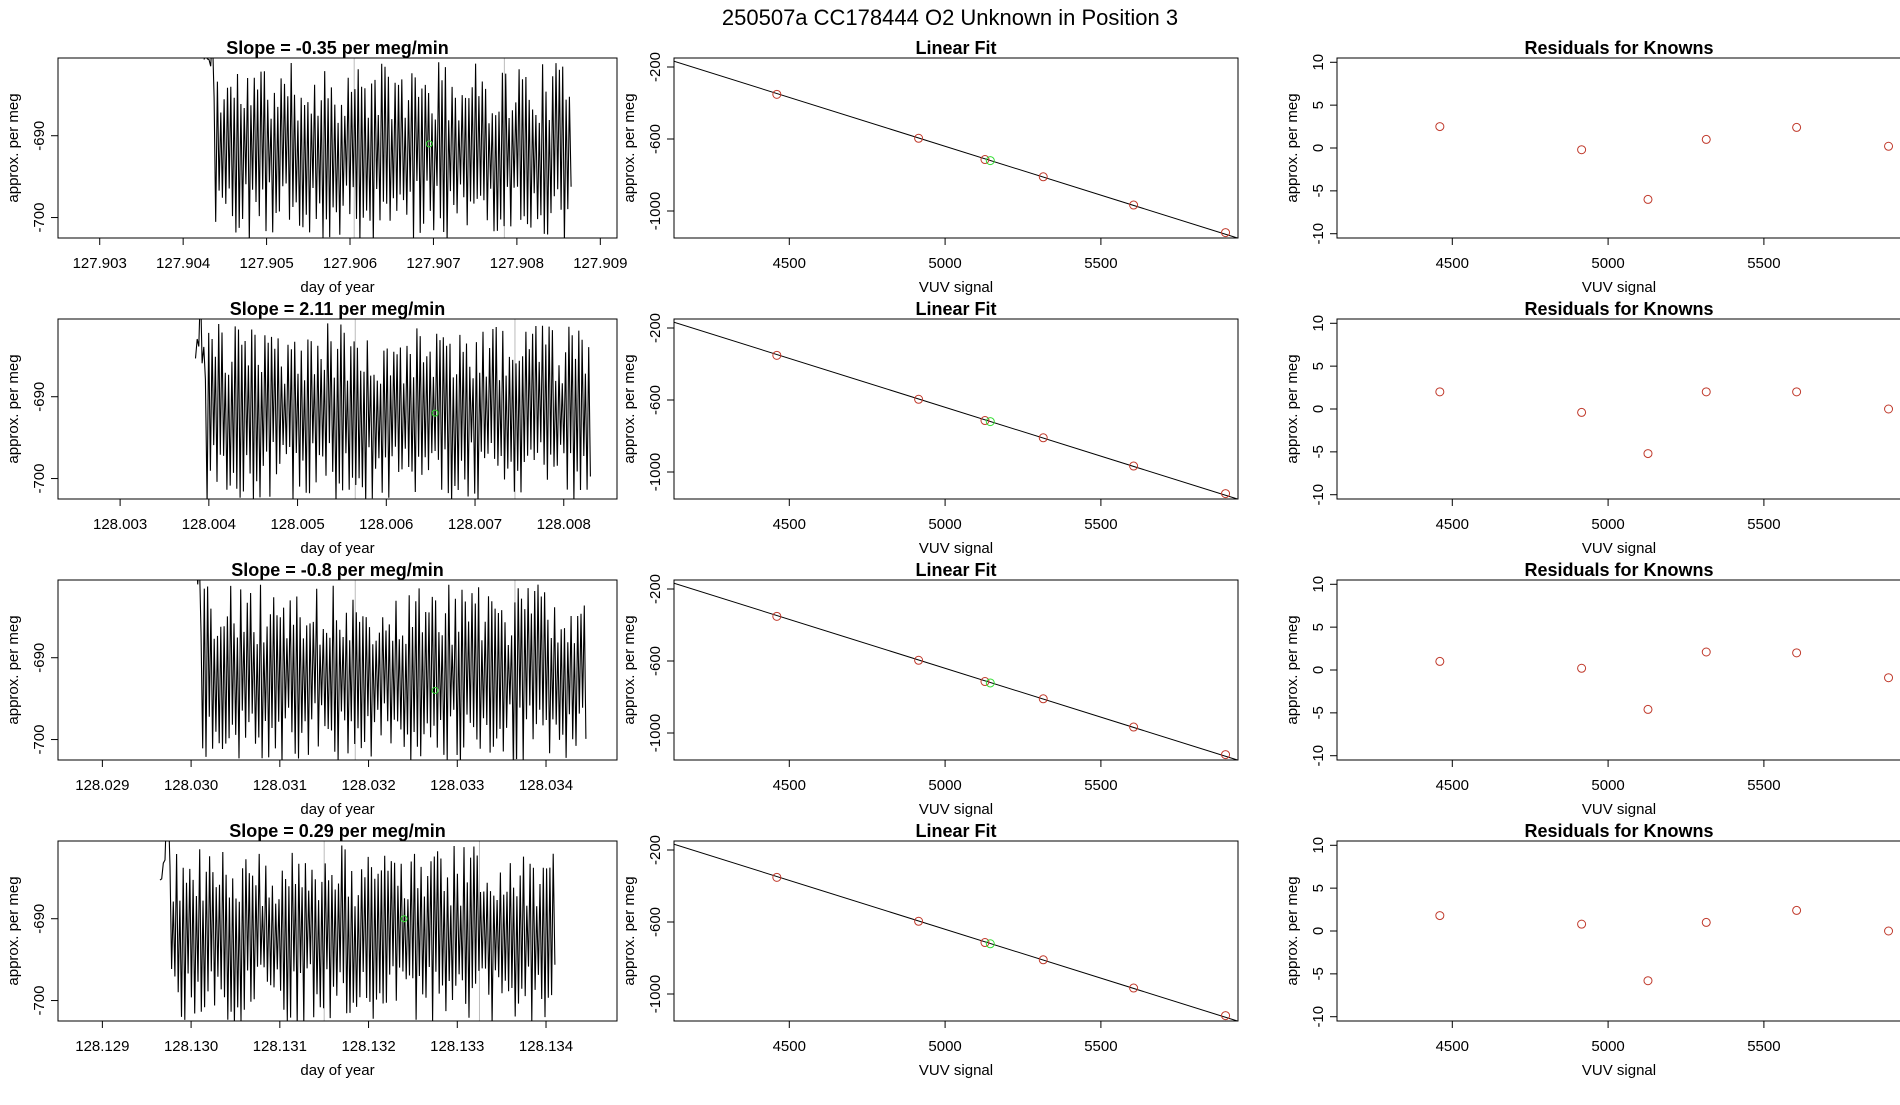 Image resolution: width=1900 pixels, height=1105 pixels. What do you see at coordinates (1318, 845) in the screenshot?
I see `y-tick-label: 10` at bounding box center [1318, 845].